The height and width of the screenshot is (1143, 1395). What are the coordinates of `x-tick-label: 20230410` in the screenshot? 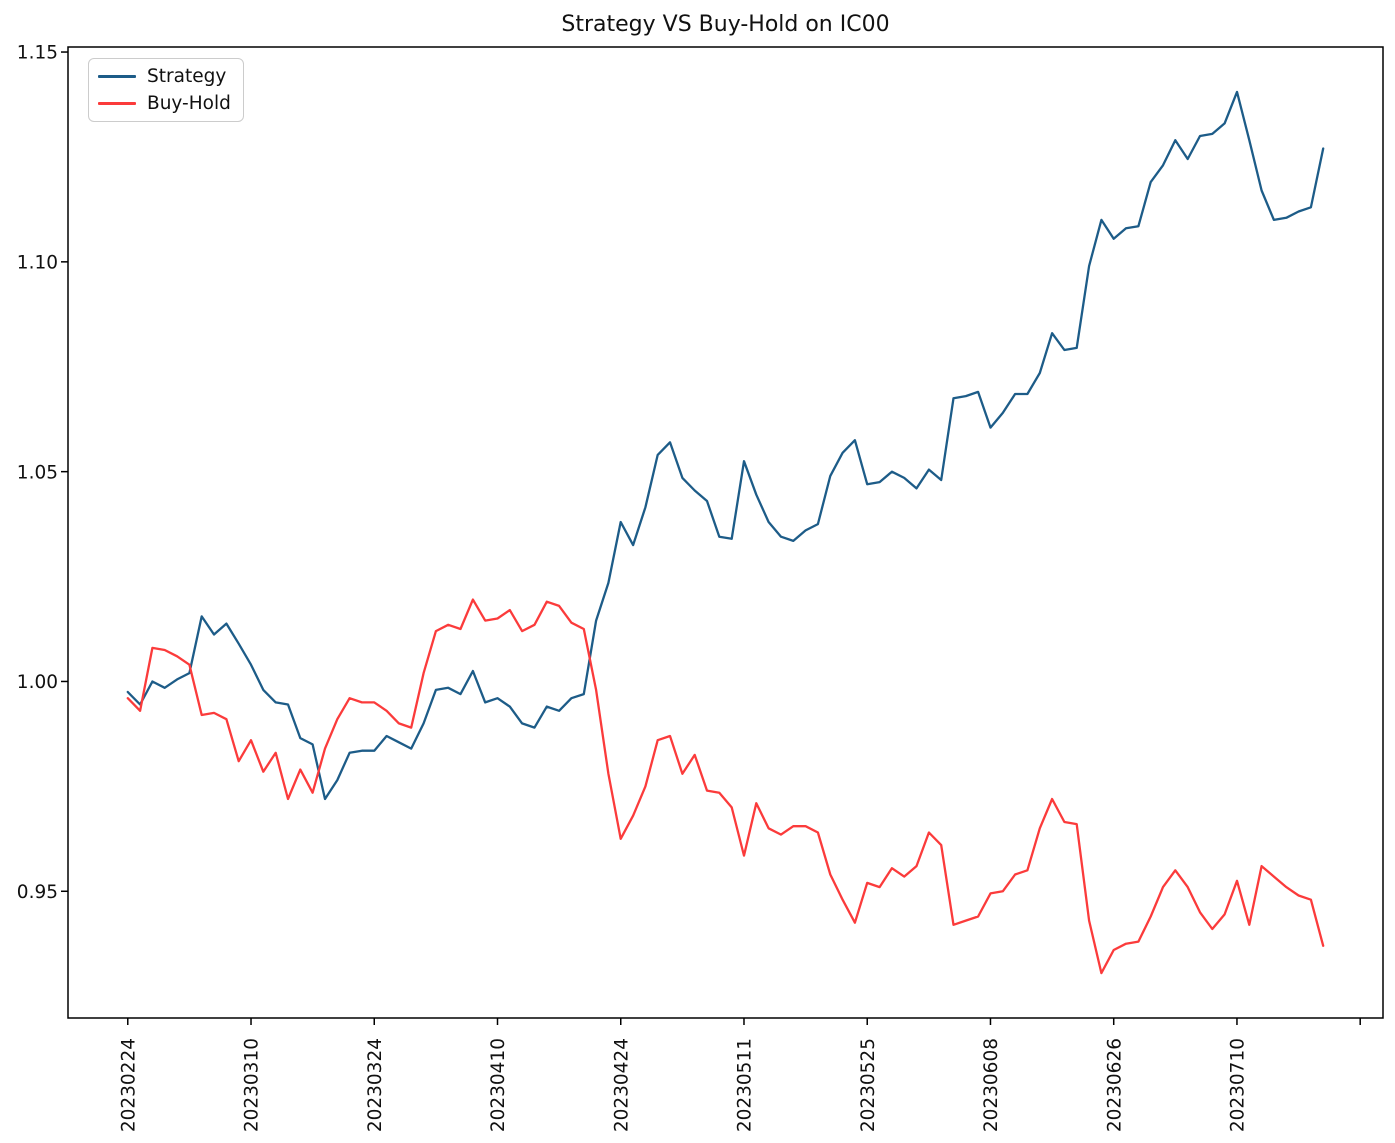 It's located at (498, 1085).